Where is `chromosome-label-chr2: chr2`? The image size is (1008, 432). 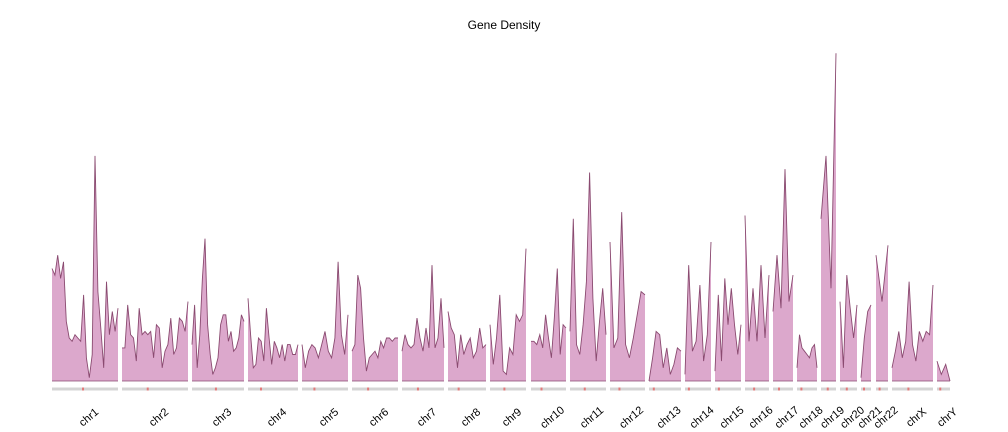 chromosome-label-chr2: chr2 is located at coordinates (159, 417).